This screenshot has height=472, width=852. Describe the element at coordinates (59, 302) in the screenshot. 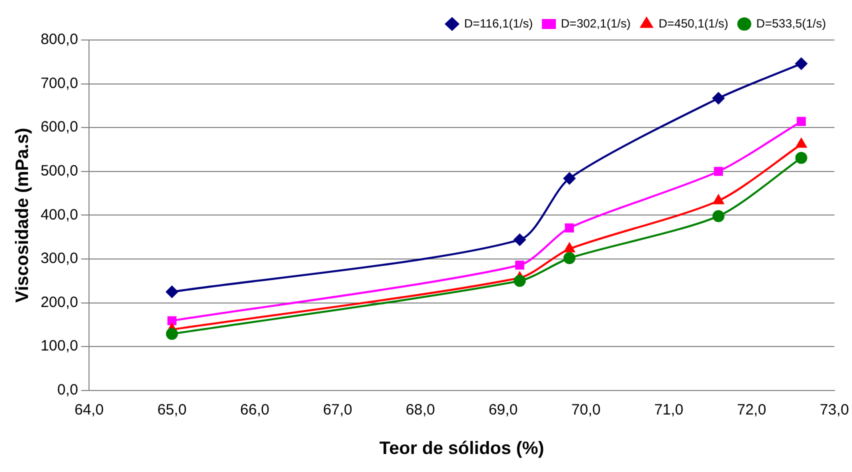

I see `y-tick-label: 200,0` at that location.